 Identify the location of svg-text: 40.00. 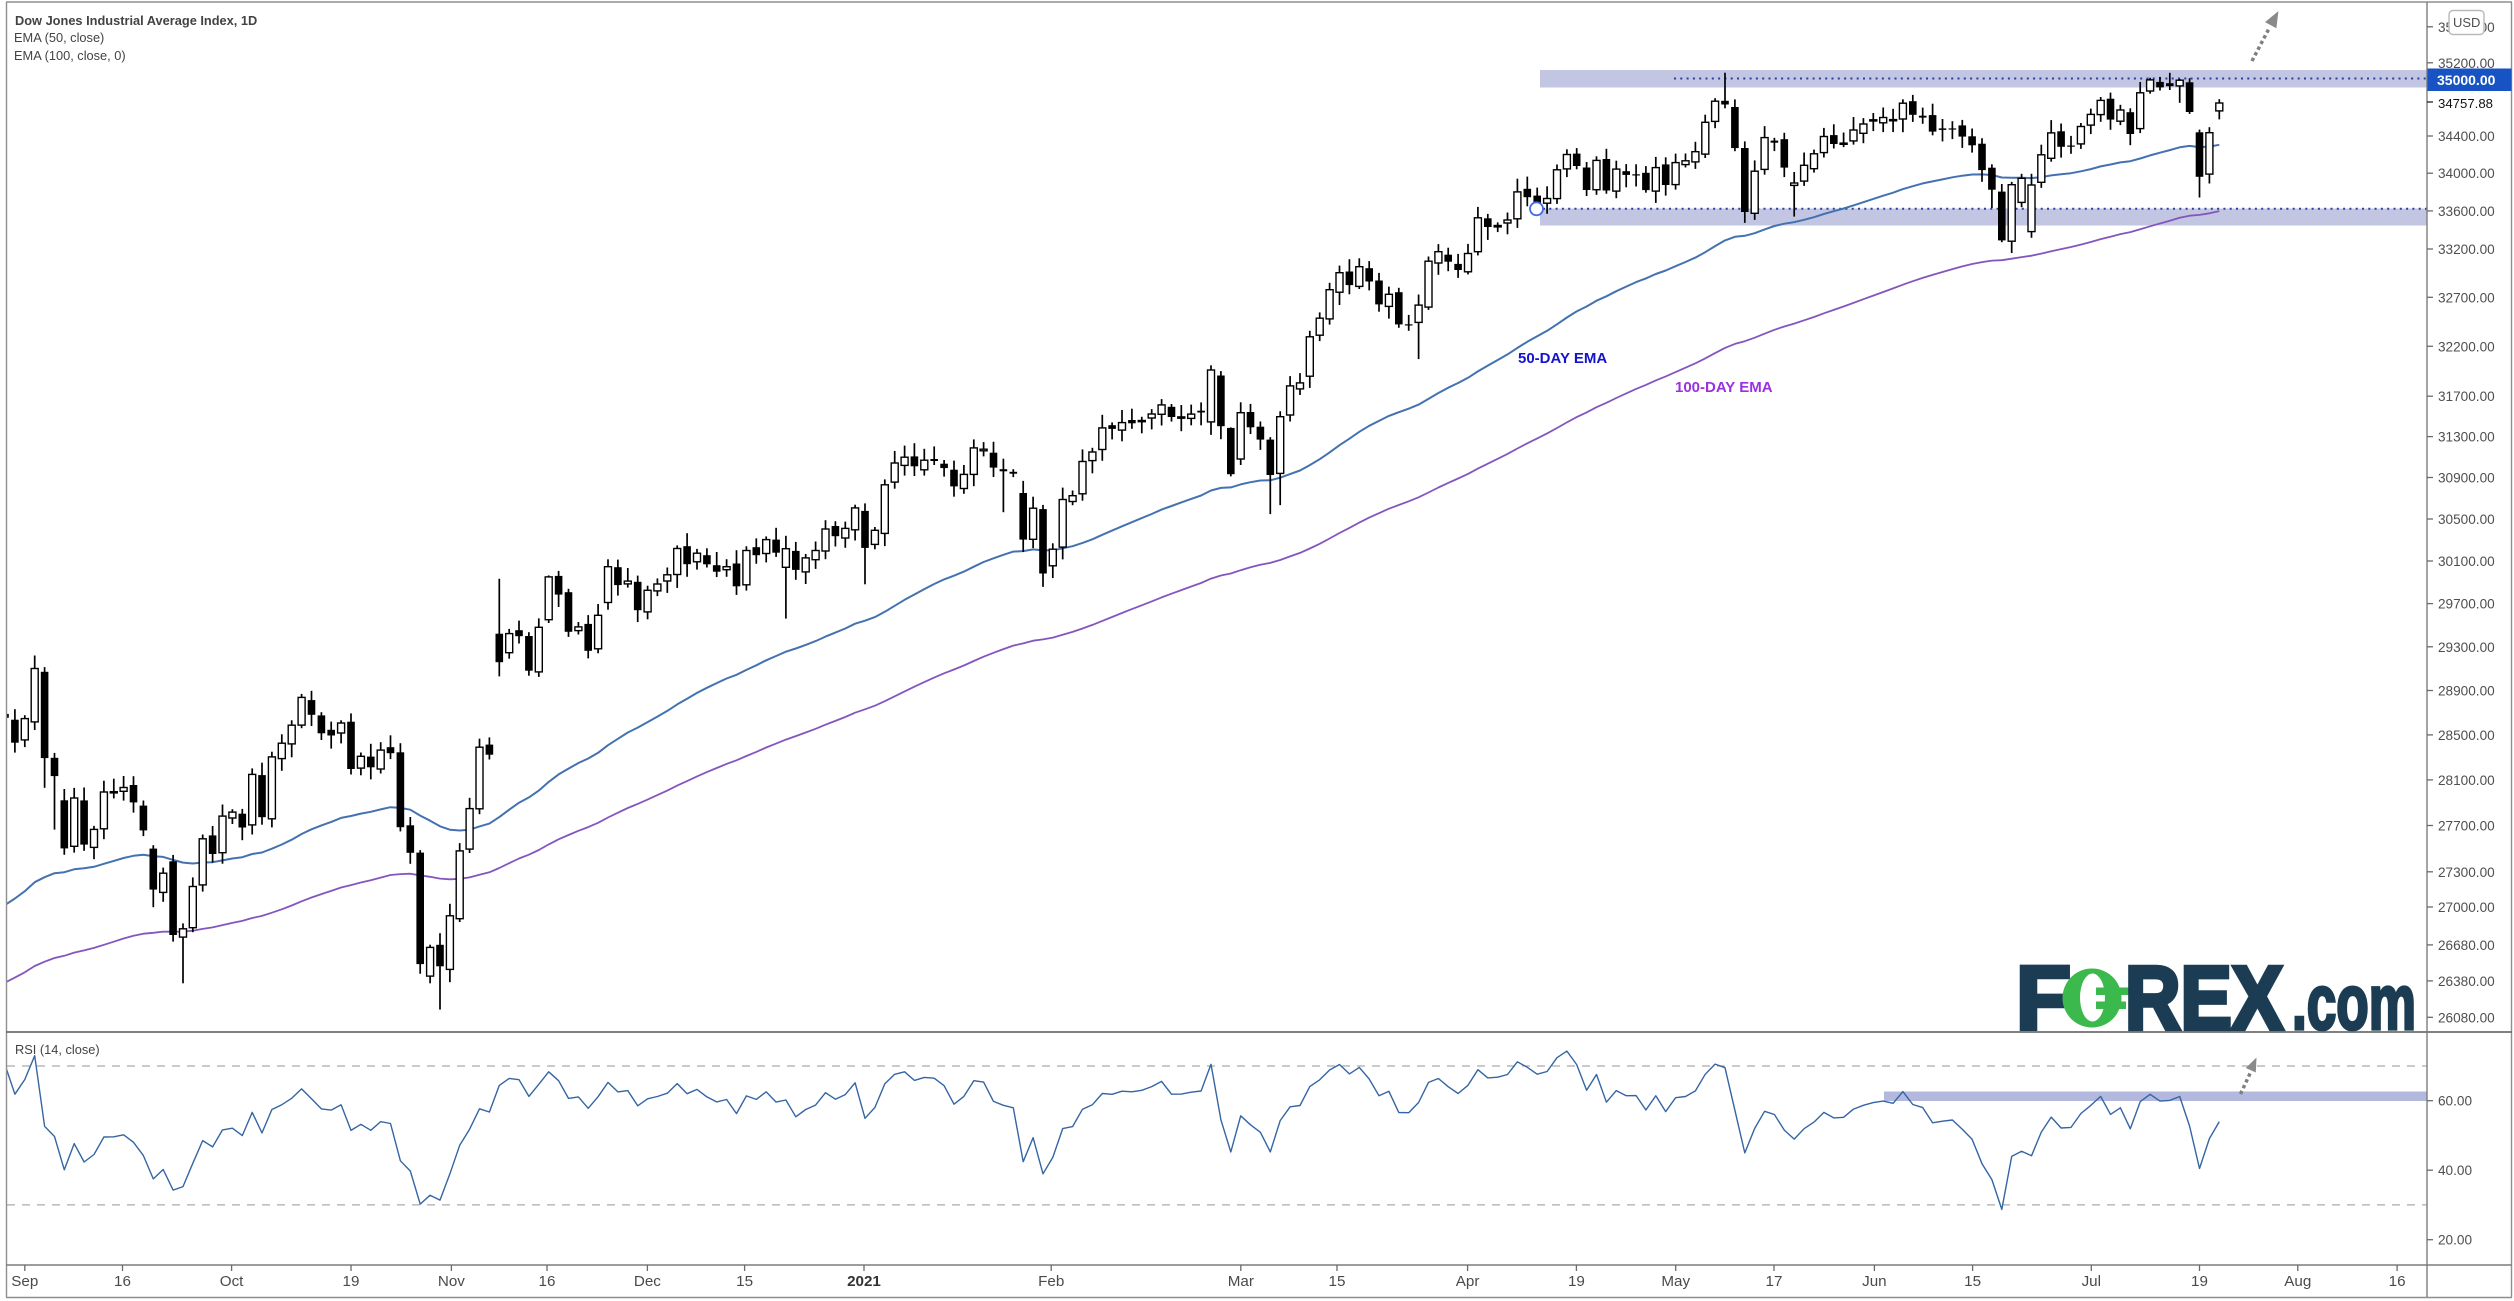
(2455, 1170).